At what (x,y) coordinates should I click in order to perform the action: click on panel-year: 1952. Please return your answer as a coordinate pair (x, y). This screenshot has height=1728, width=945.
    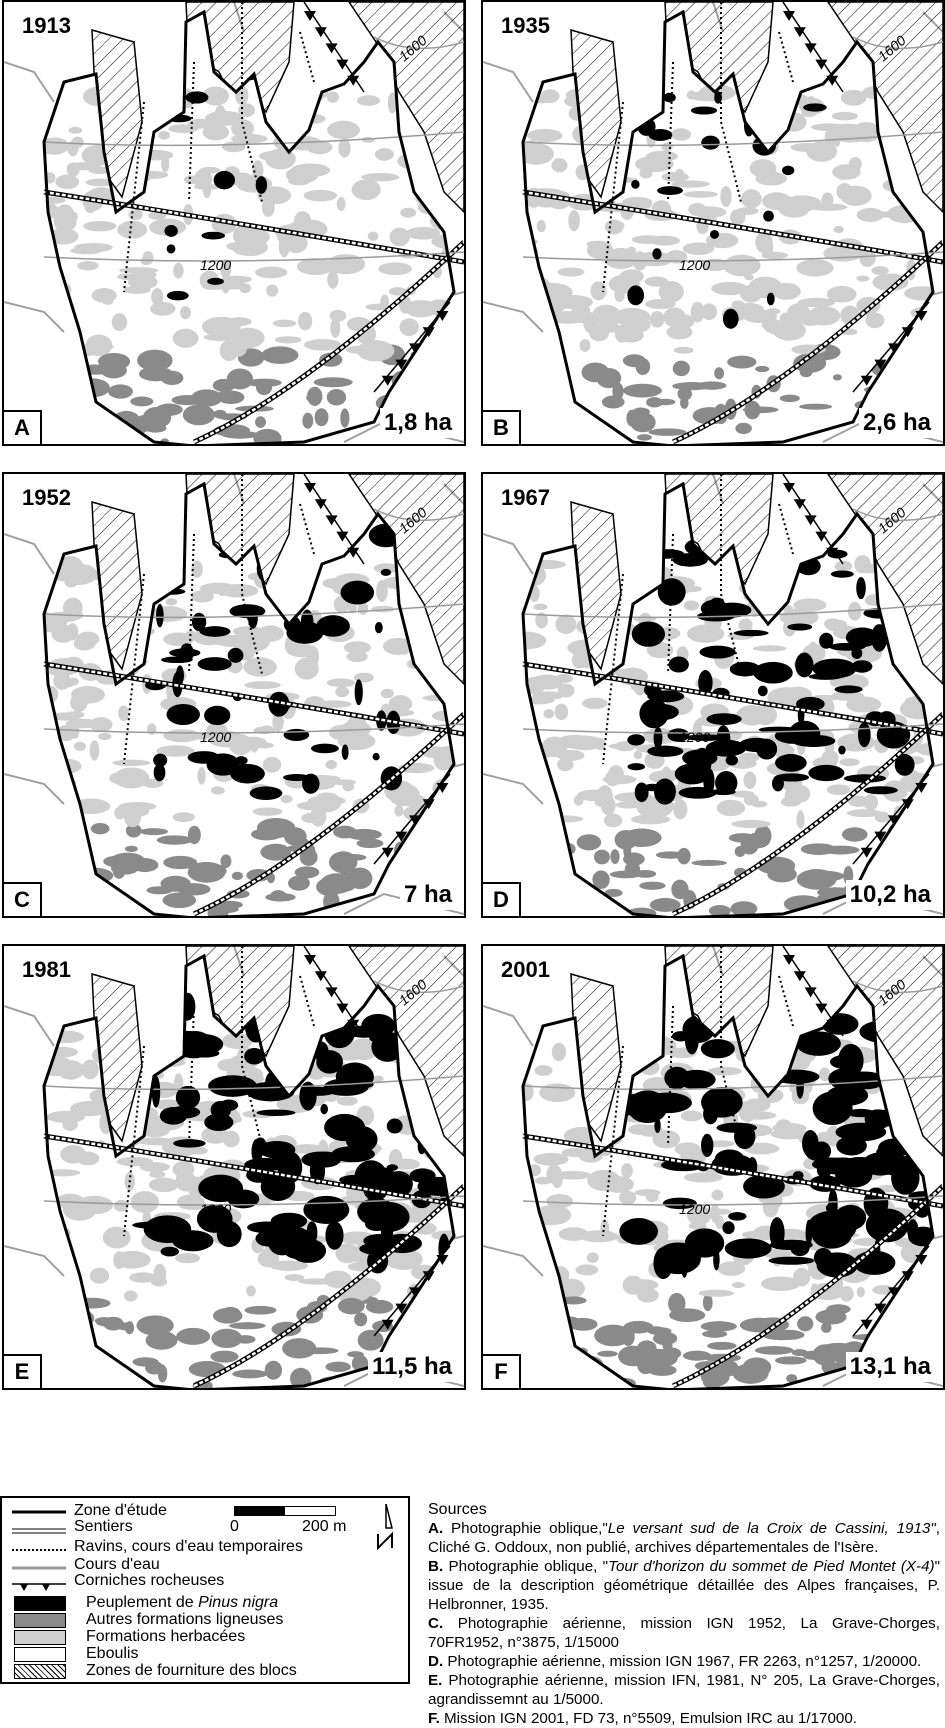
    Looking at the image, I should click on (46, 498).